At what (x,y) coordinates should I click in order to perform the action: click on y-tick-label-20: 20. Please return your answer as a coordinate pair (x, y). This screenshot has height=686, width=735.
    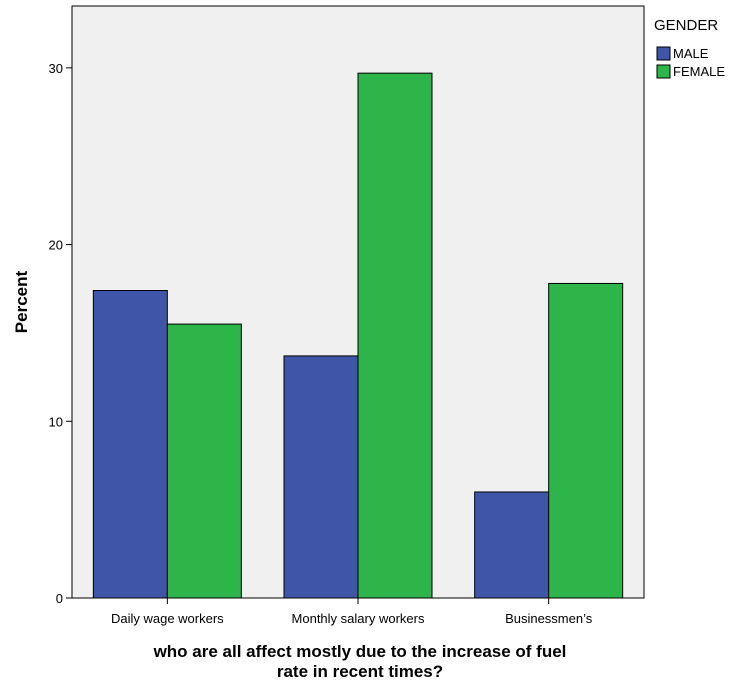
    Looking at the image, I should click on (56, 245).